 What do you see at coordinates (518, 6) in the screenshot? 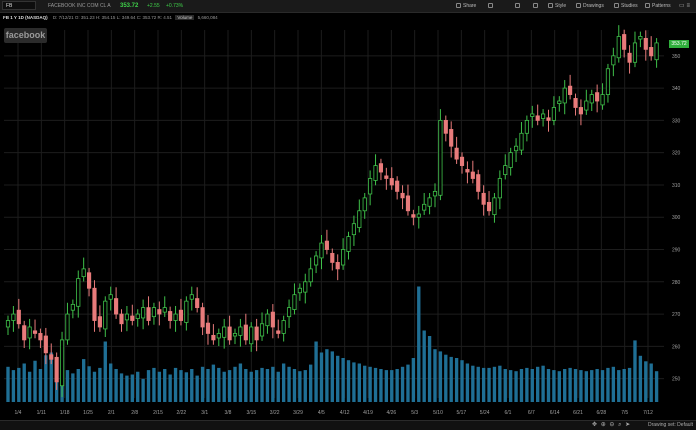
I see `magnet-button` at bounding box center [518, 6].